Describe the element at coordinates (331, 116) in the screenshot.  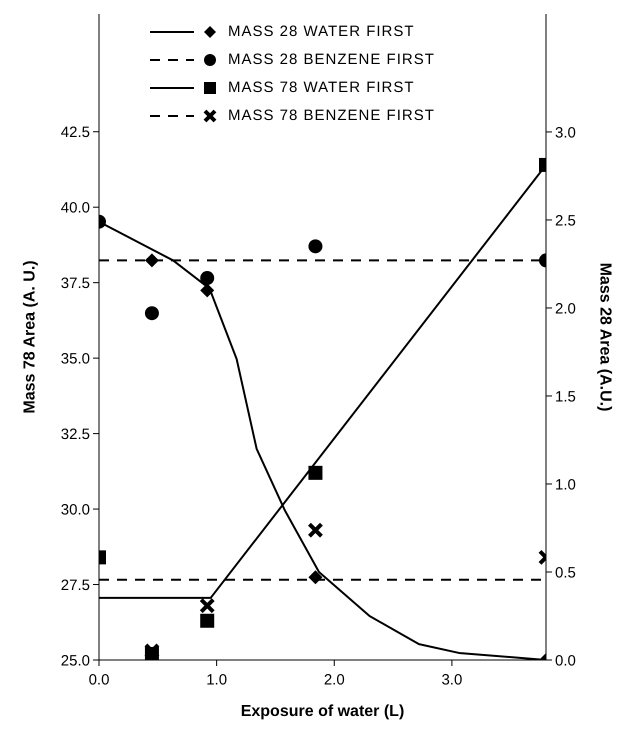
I see `legend-label: MASS 78 BENZENE FIRST` at that location.